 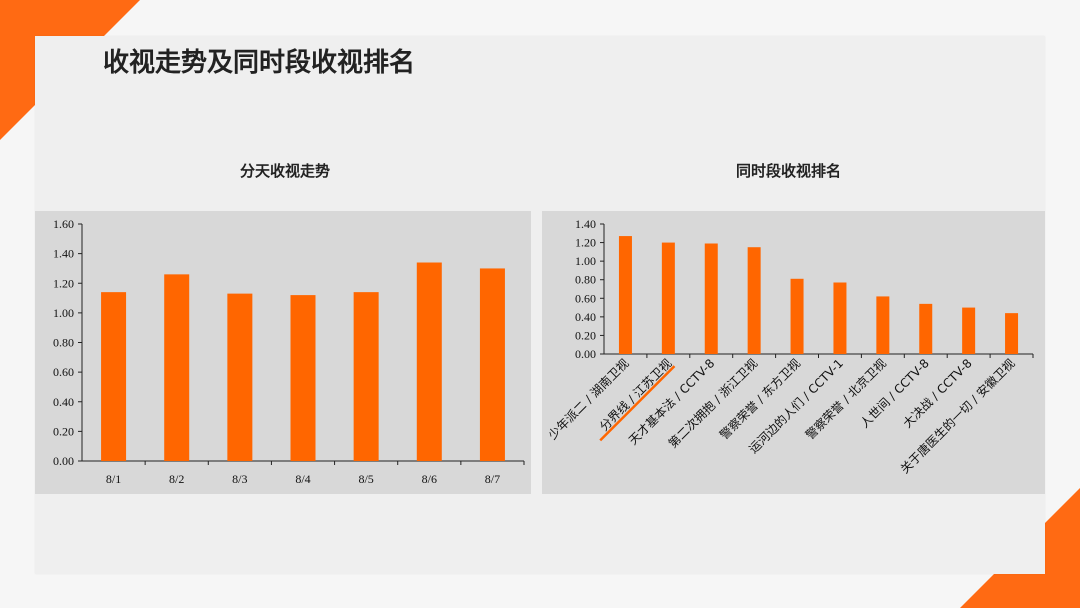 I want to click on chart-title-ranking: 同时段收视排名, so click(x=789, y=171).